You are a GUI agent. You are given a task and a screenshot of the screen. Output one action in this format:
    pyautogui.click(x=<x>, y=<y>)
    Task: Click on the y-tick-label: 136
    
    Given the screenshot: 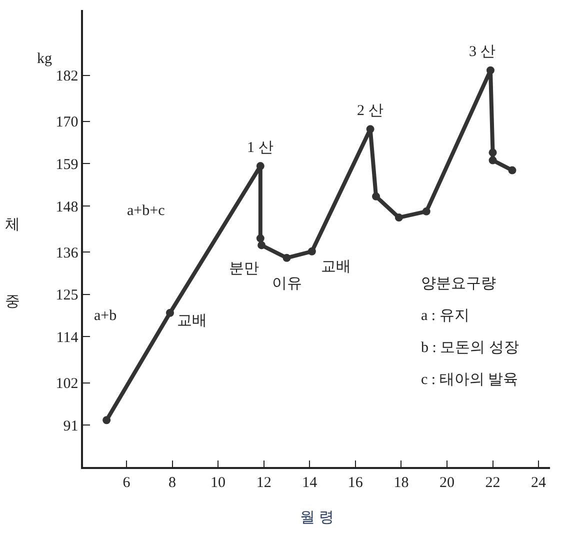 What is the action you would take?
    pyautogui.click(x=67, y=253)
    